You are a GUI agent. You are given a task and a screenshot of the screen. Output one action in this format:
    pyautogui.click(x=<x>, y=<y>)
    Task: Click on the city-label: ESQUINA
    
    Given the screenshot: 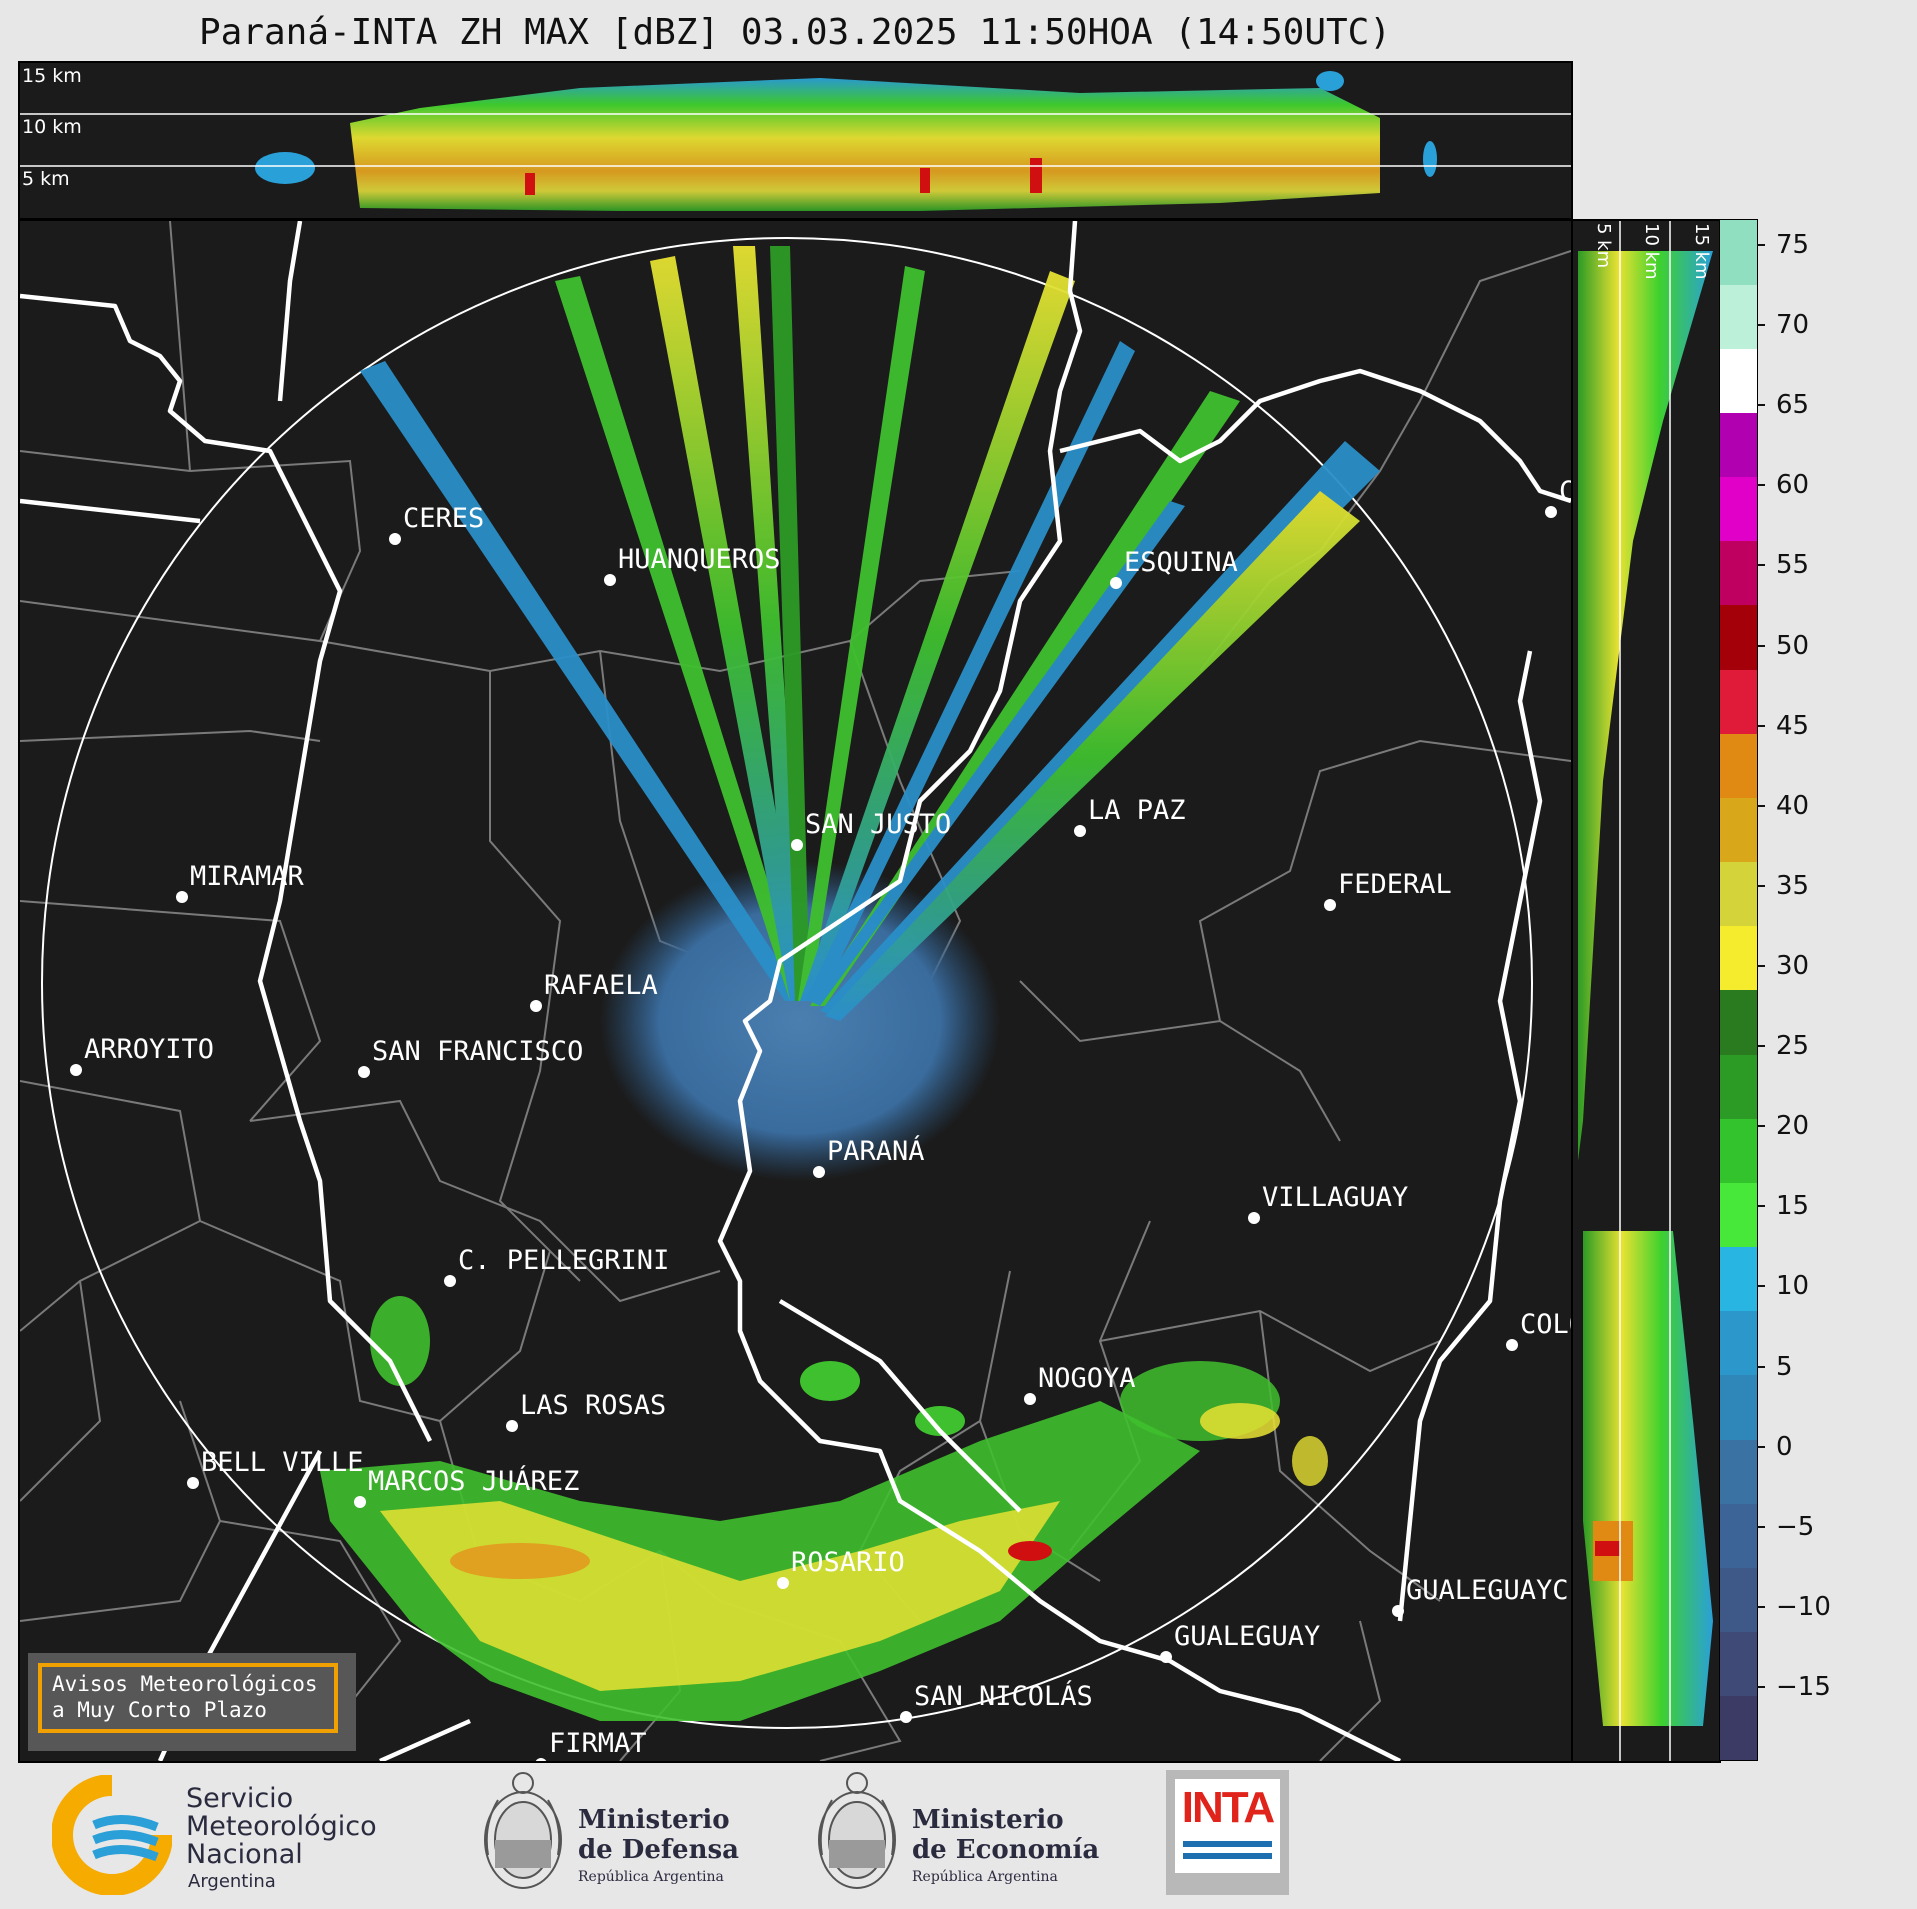 What is the action you would take?
    pyautogui.click(x=1181, y=562)
    